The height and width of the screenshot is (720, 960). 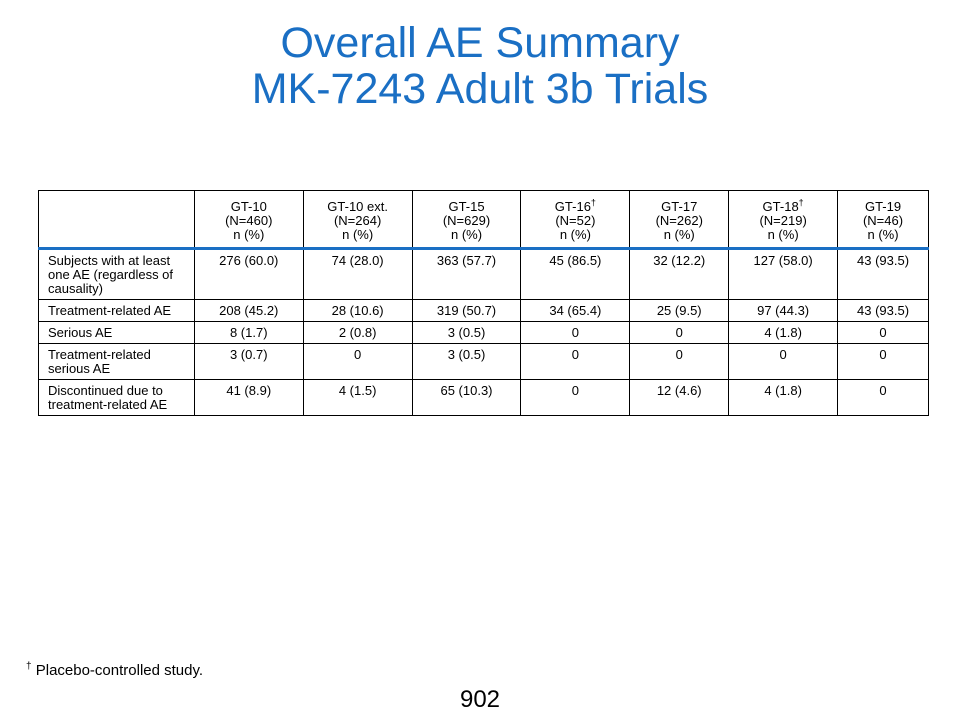 What do you see at coordinates (575, 274) in the screenshot?
I see `table-cell: 45 (86.5)` at bounding box center [575, 274].